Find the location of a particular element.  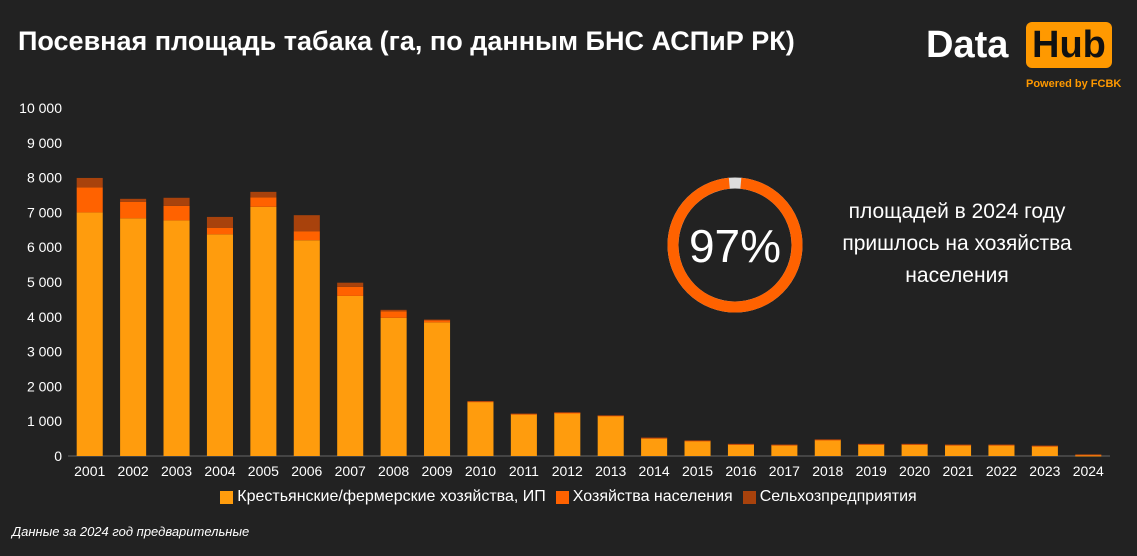

x-tick-label: 2012 is located at coordinates (567, 471).